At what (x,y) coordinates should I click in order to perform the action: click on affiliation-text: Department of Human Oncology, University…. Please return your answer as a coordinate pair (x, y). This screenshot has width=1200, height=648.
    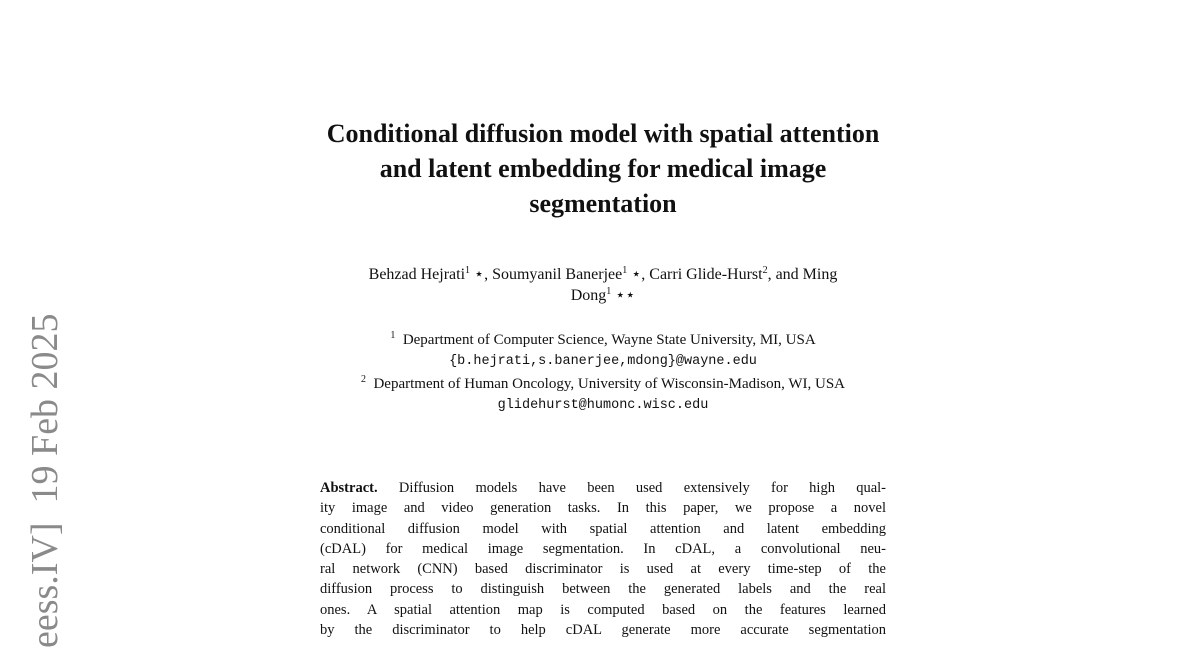
    Looking at the image, I should click on (609, 384).